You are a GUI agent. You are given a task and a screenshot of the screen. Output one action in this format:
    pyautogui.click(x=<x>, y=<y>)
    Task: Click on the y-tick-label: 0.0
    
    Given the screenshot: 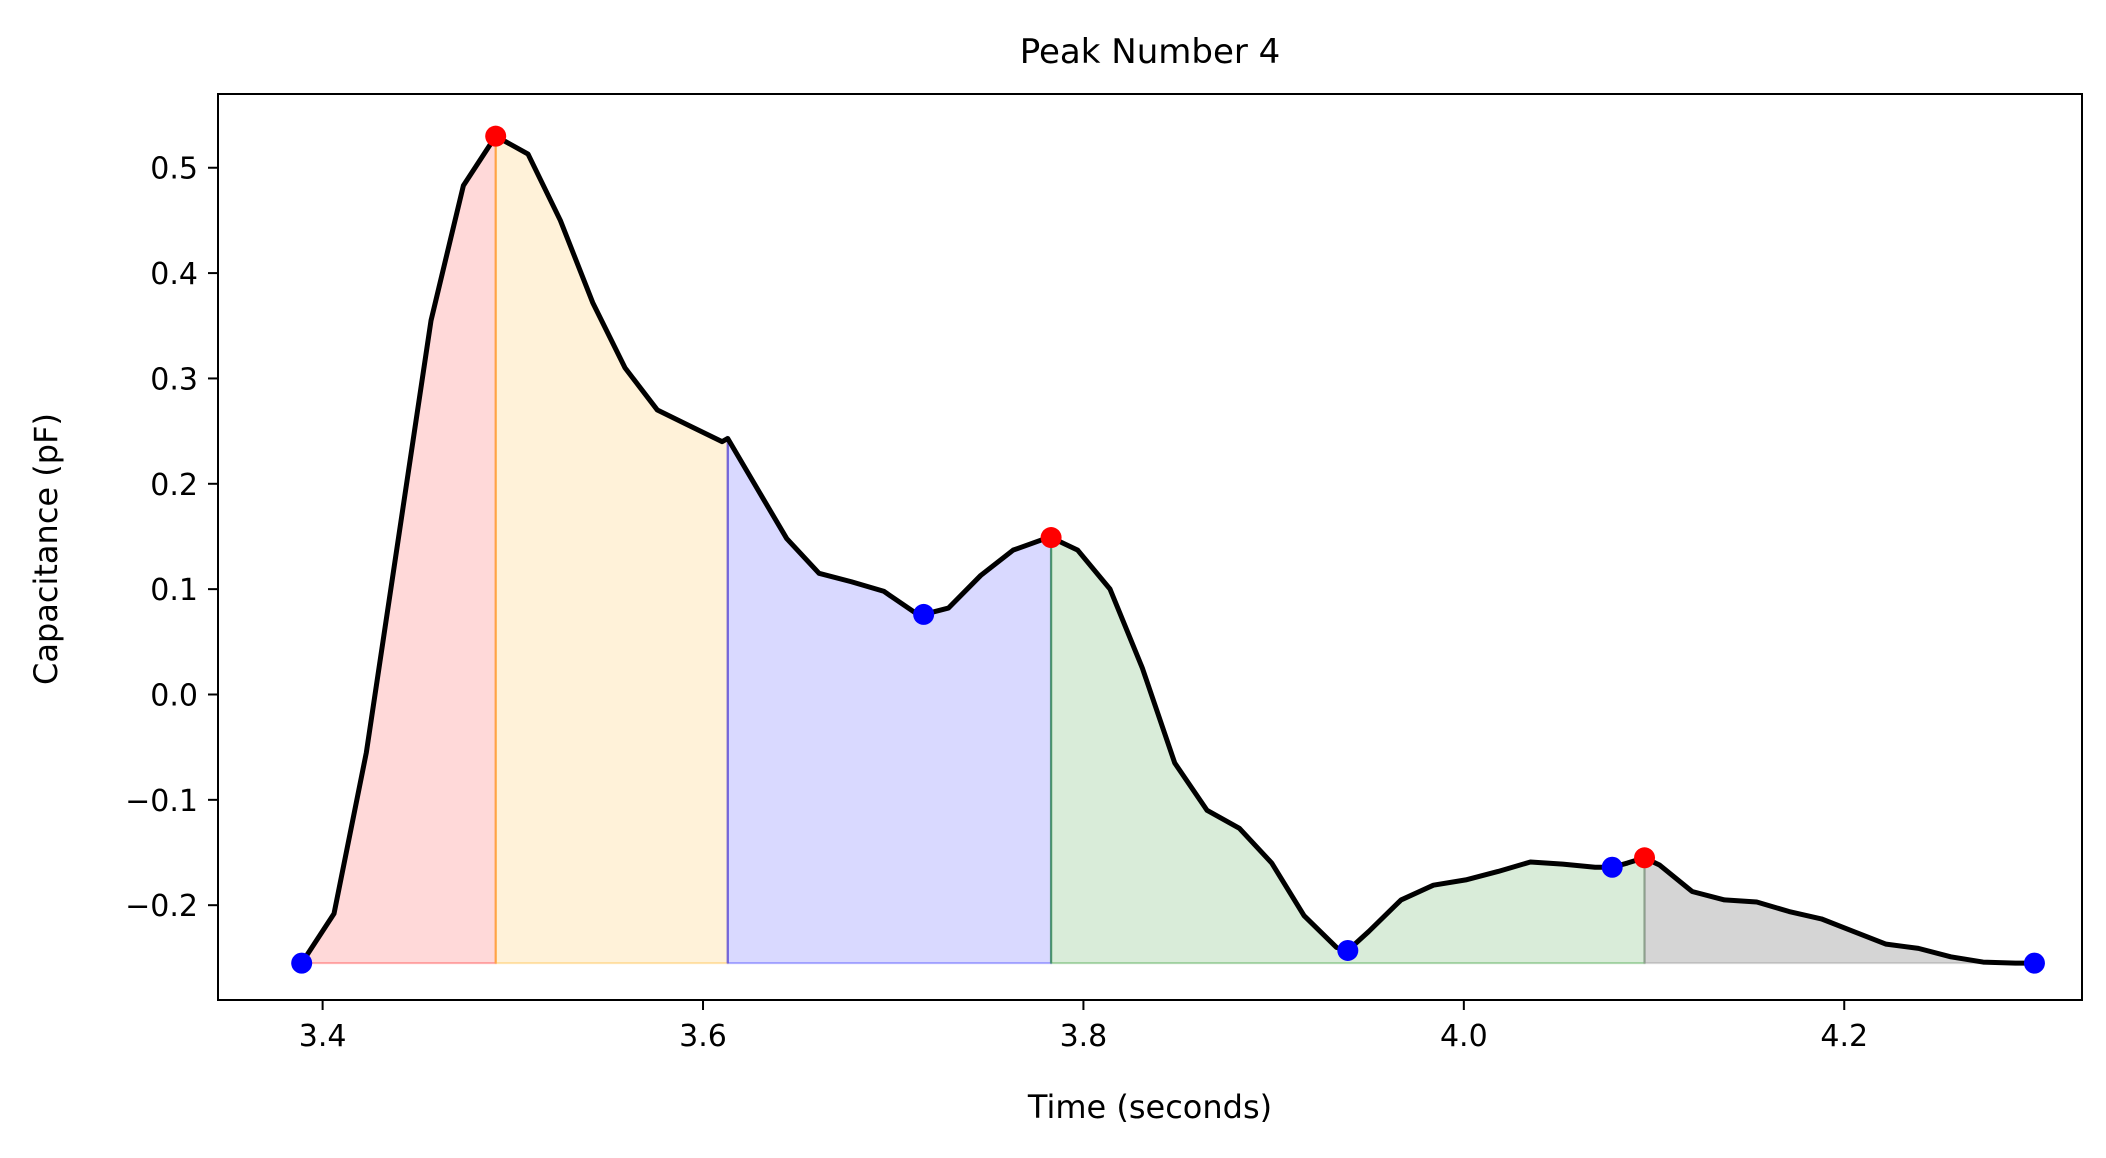 What is the action you would take?
    pyautogui.click(x=174, y=695)
    